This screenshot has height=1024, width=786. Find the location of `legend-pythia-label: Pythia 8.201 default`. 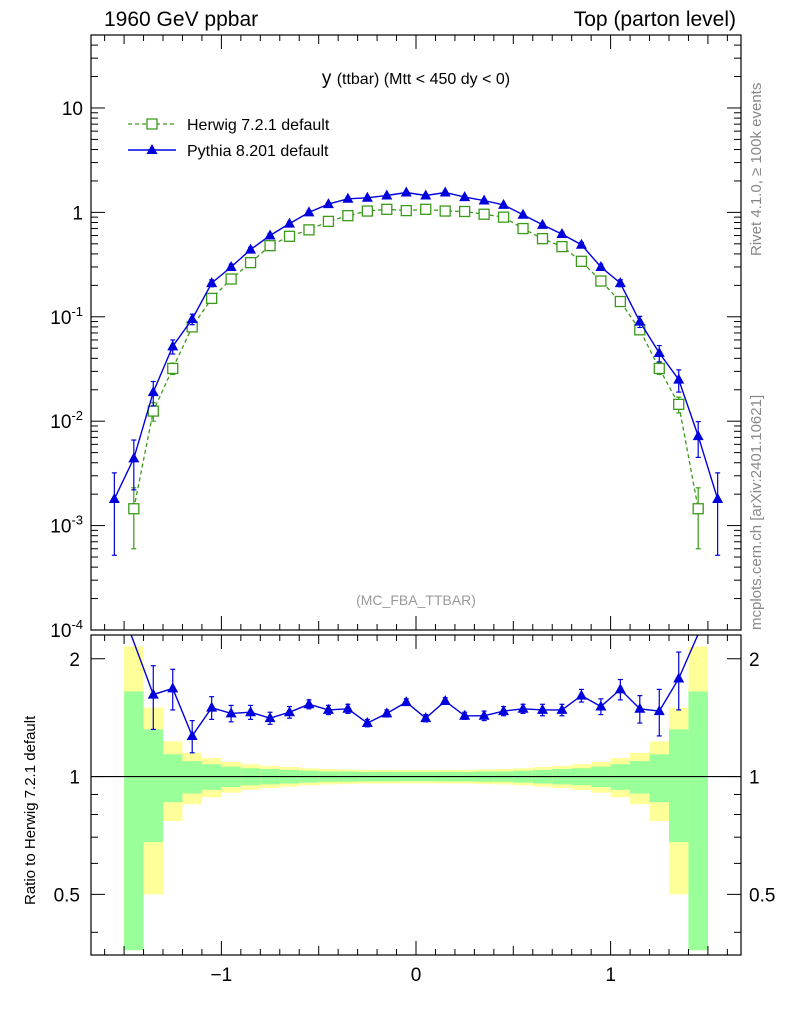

legend-pythia-label: Pythia 8.201 default is located at coordinates (258, 151).